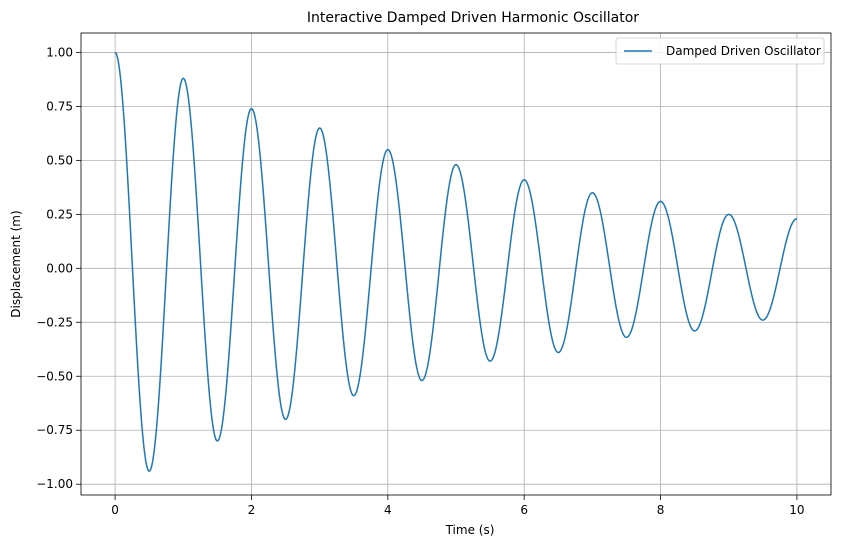 This screenshot has height=547, width=866. What do you see at coordinates (743, 51) in the screenshot?
I see `legend-label: Damped Driven Oscillator` at bounding box center [743, 51].